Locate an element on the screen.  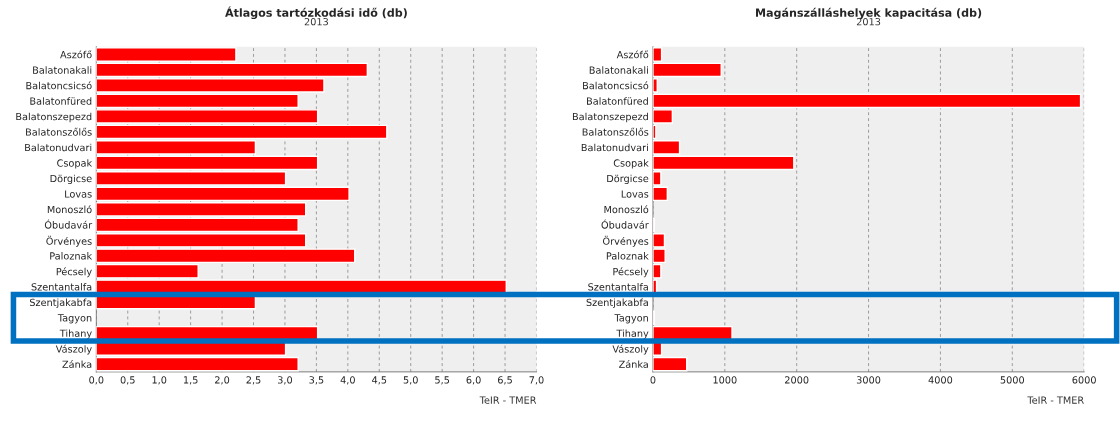
x-tick-label: 3,5 is located at coordinates (316, 380).